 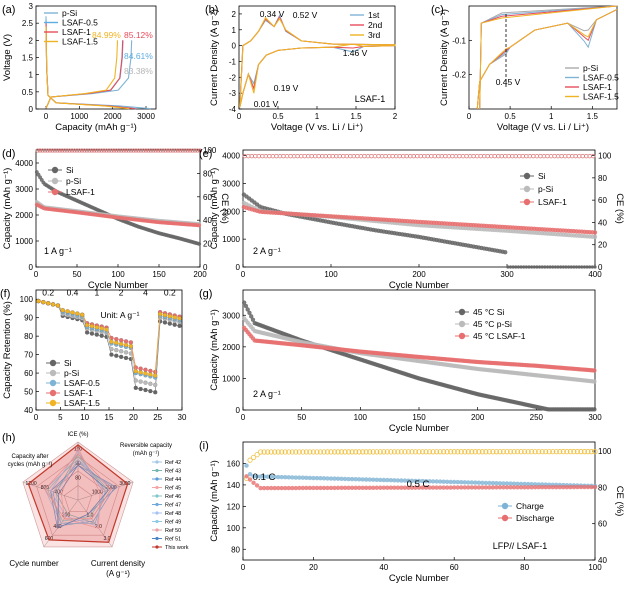 I want to click on charge-curve, so click(x=84, y=74).